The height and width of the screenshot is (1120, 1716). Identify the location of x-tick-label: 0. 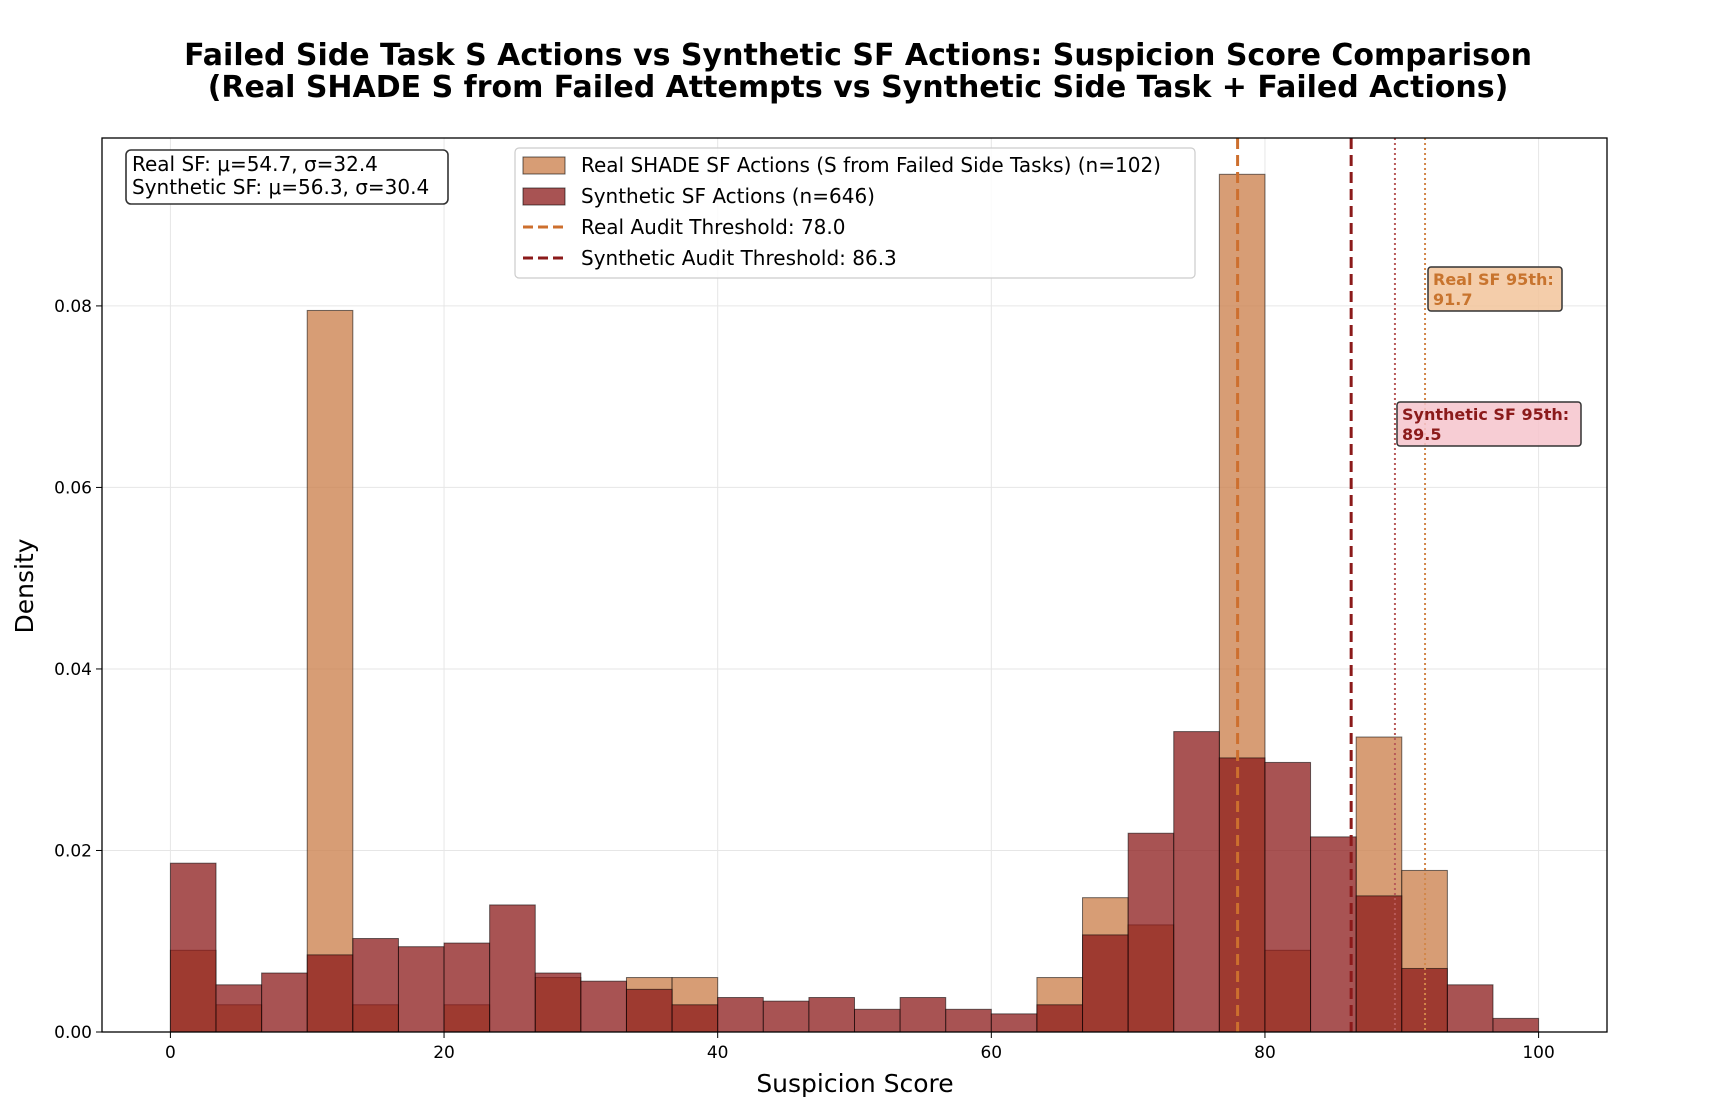
(170, 1053).